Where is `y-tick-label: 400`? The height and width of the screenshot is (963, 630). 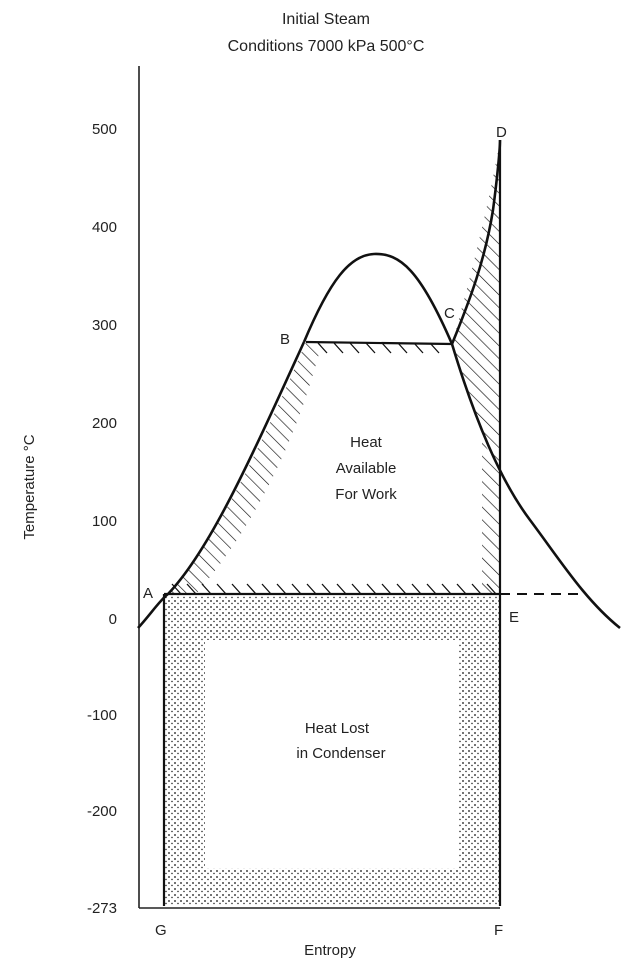
y-tick-label: 400 is located at coordinates (104, 227).